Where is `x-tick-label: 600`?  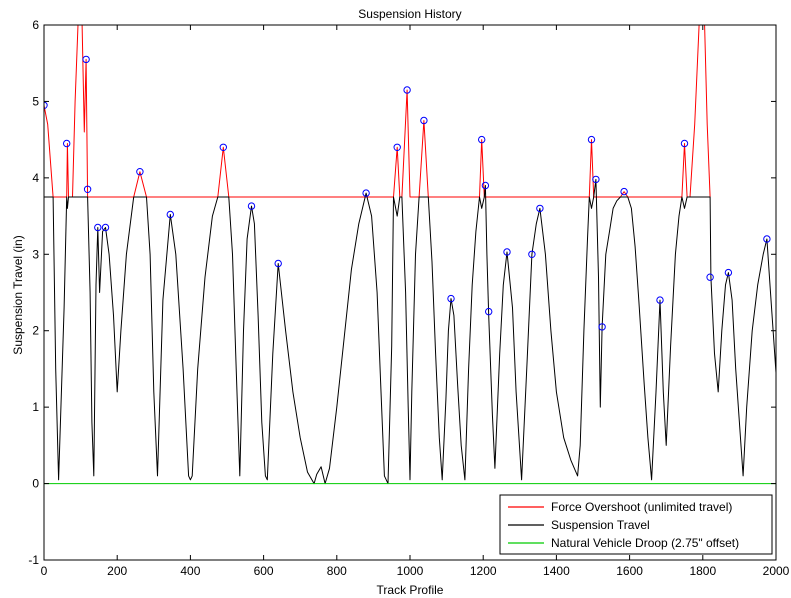 x-tick-label: 600 is located at coordinates (264, 571).